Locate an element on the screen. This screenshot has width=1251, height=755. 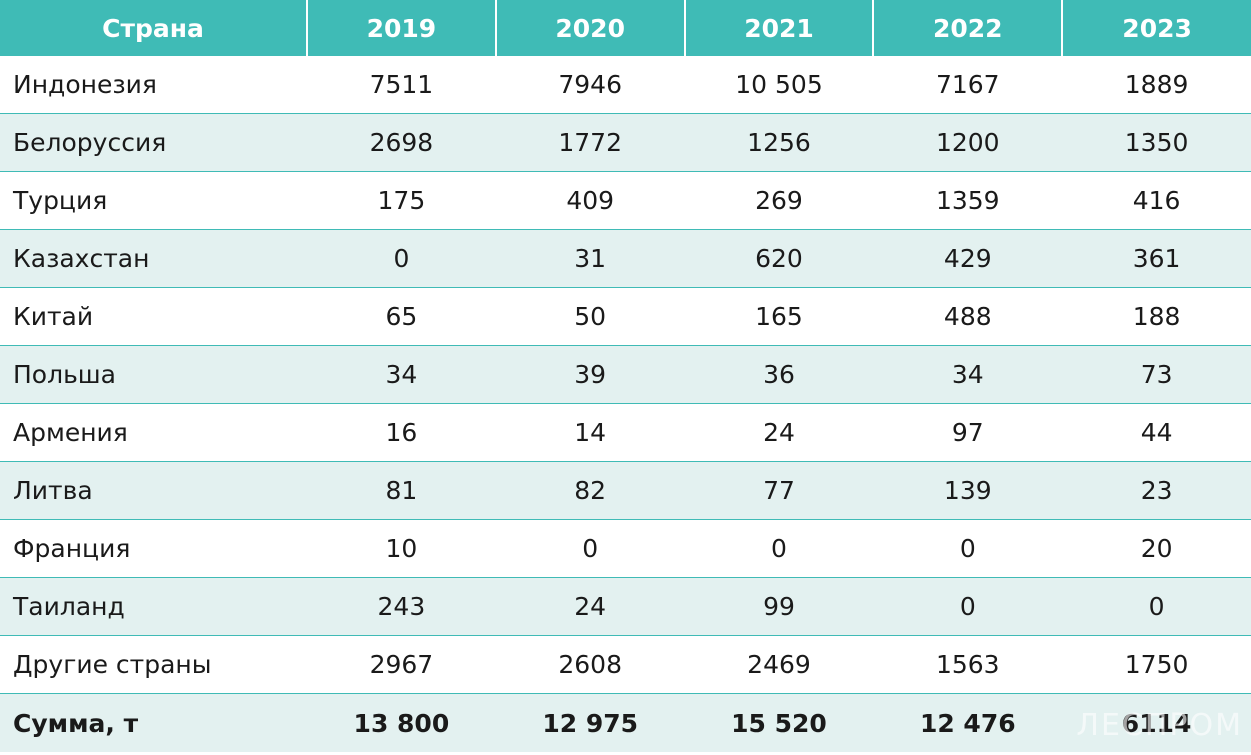
value-cell: 1889 is located at coordinates (1156, 85).